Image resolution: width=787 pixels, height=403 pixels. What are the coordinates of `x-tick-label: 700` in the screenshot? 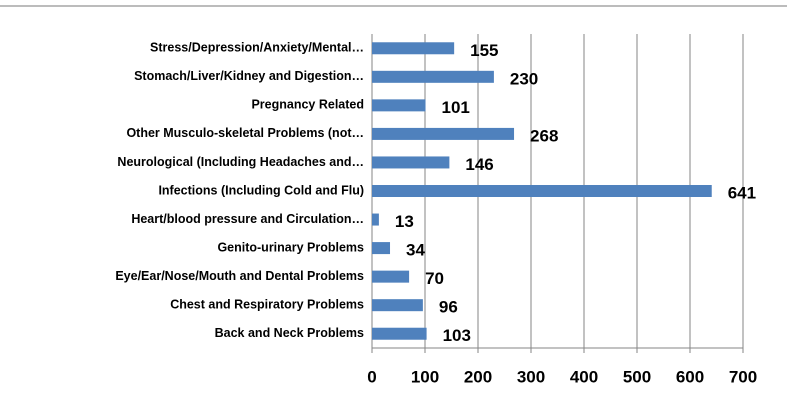 It's located at (743, 376).